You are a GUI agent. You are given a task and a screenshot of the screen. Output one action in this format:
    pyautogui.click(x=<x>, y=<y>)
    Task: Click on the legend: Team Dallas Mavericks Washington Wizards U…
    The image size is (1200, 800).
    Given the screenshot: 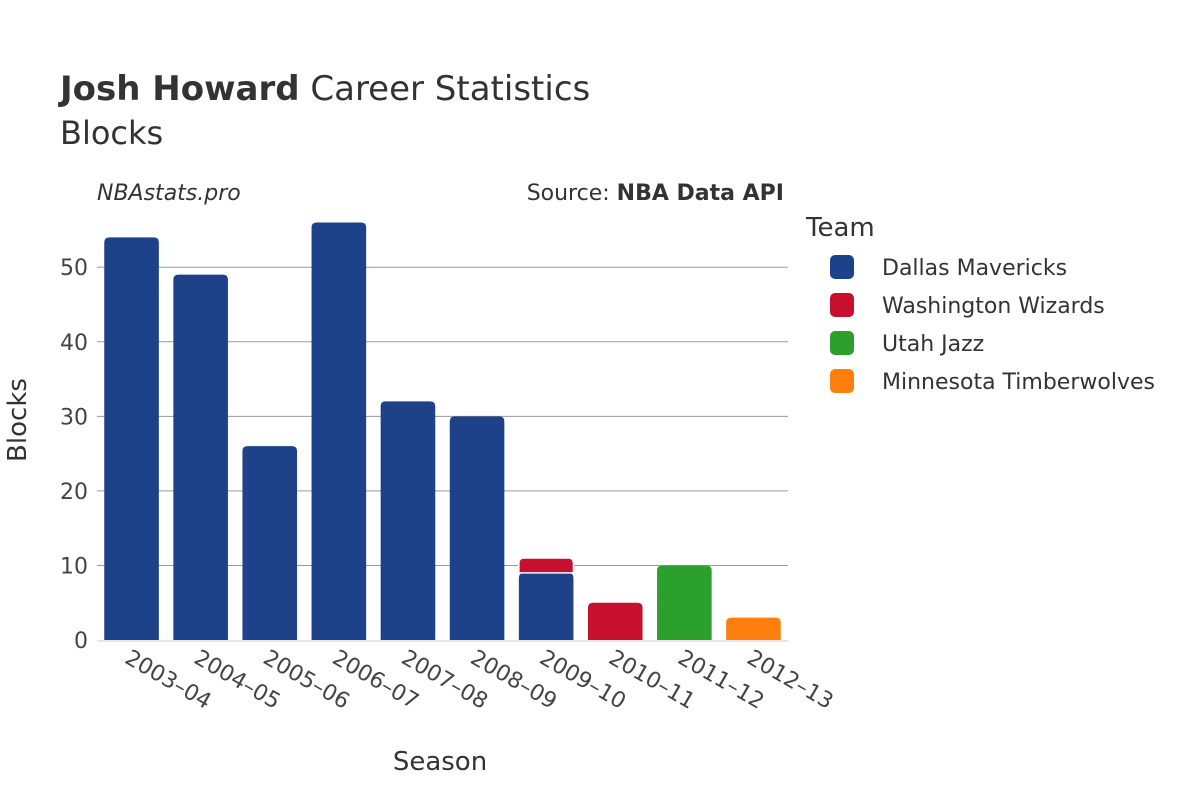 What is the action you would take?
    pyautogui.click(x=980, y=304)
    